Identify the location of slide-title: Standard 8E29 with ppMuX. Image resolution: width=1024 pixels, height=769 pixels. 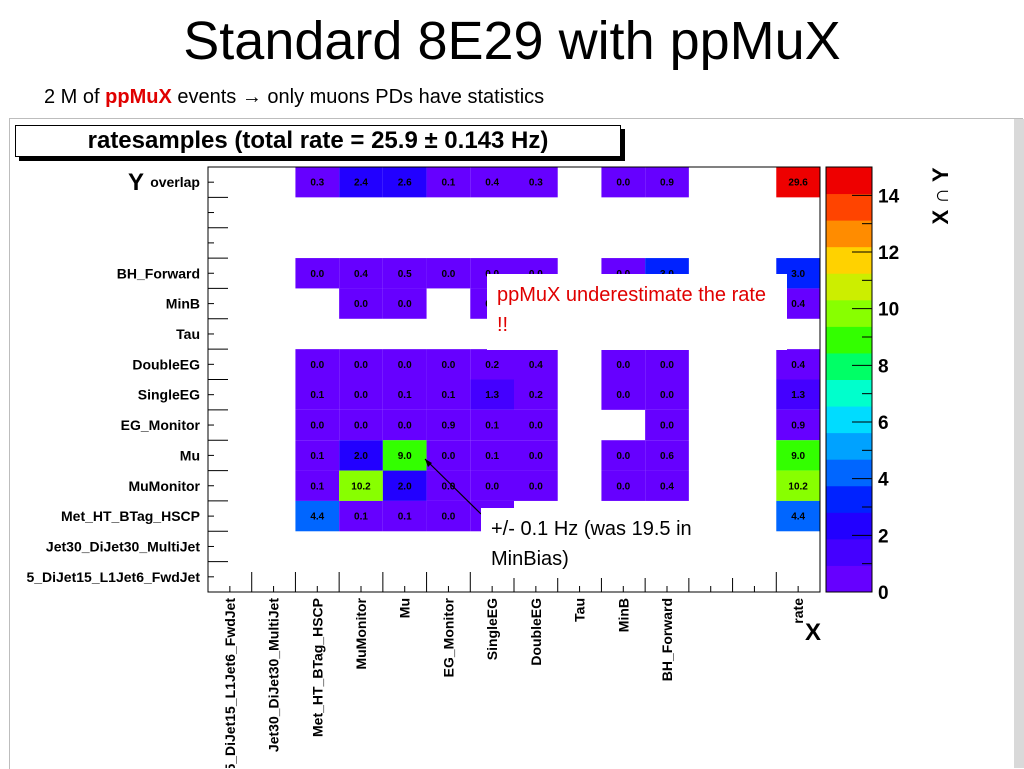
(512, 41).